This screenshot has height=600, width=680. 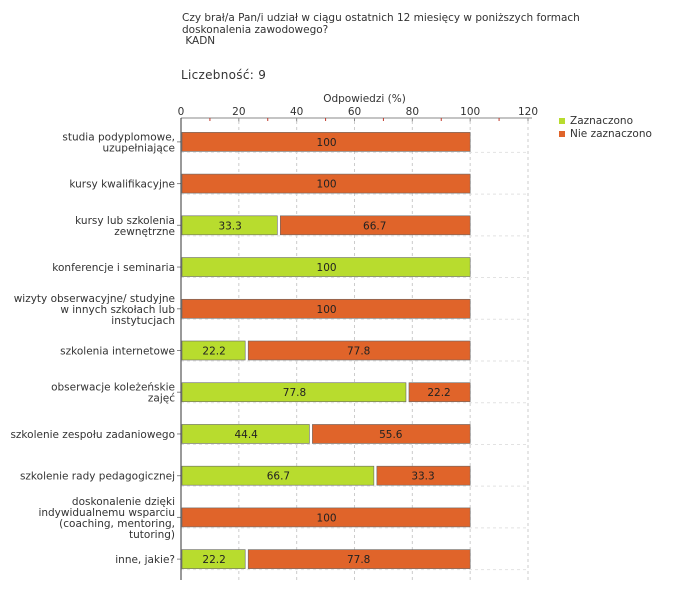 What do you see at coordinates (364, 99) in the screenshot?
I see `x-axis-title: Odpowiedzi (%)` at bounding box center [364, 99].